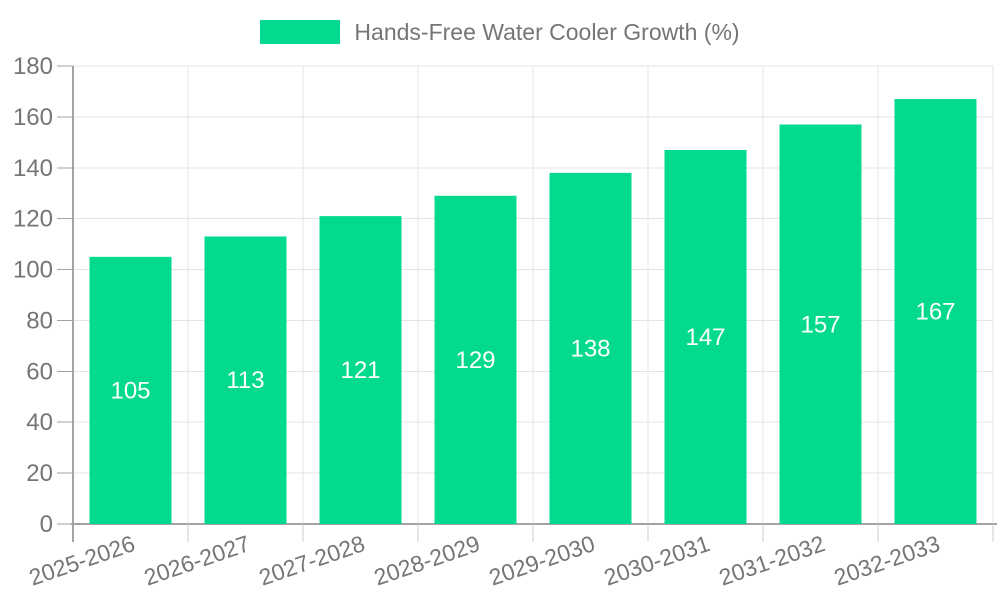 The width and height of the screenshot is (1000, 600). Describe the element at coordinates (772, 560) in the screenshot. I see `x-tick-label: 2031-2032` at that location.